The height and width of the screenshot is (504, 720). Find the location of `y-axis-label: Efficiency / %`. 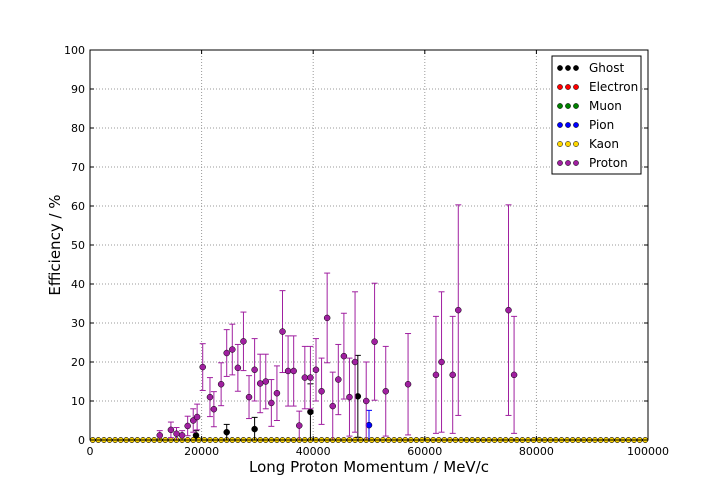

y-axis-label: Efficiency / % is located at coordinates (55, 244).